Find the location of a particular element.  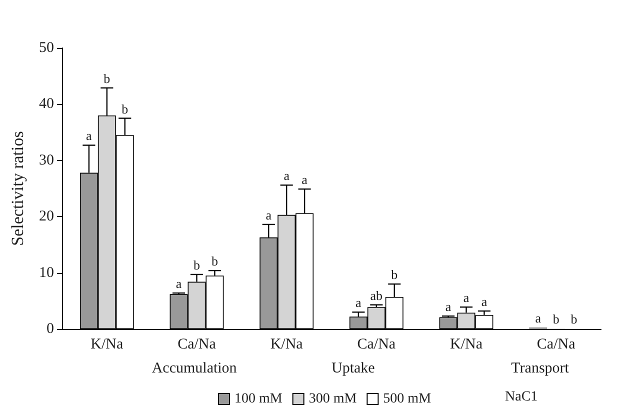

y-tick-label: 10 is located at coordinates (46, 272).